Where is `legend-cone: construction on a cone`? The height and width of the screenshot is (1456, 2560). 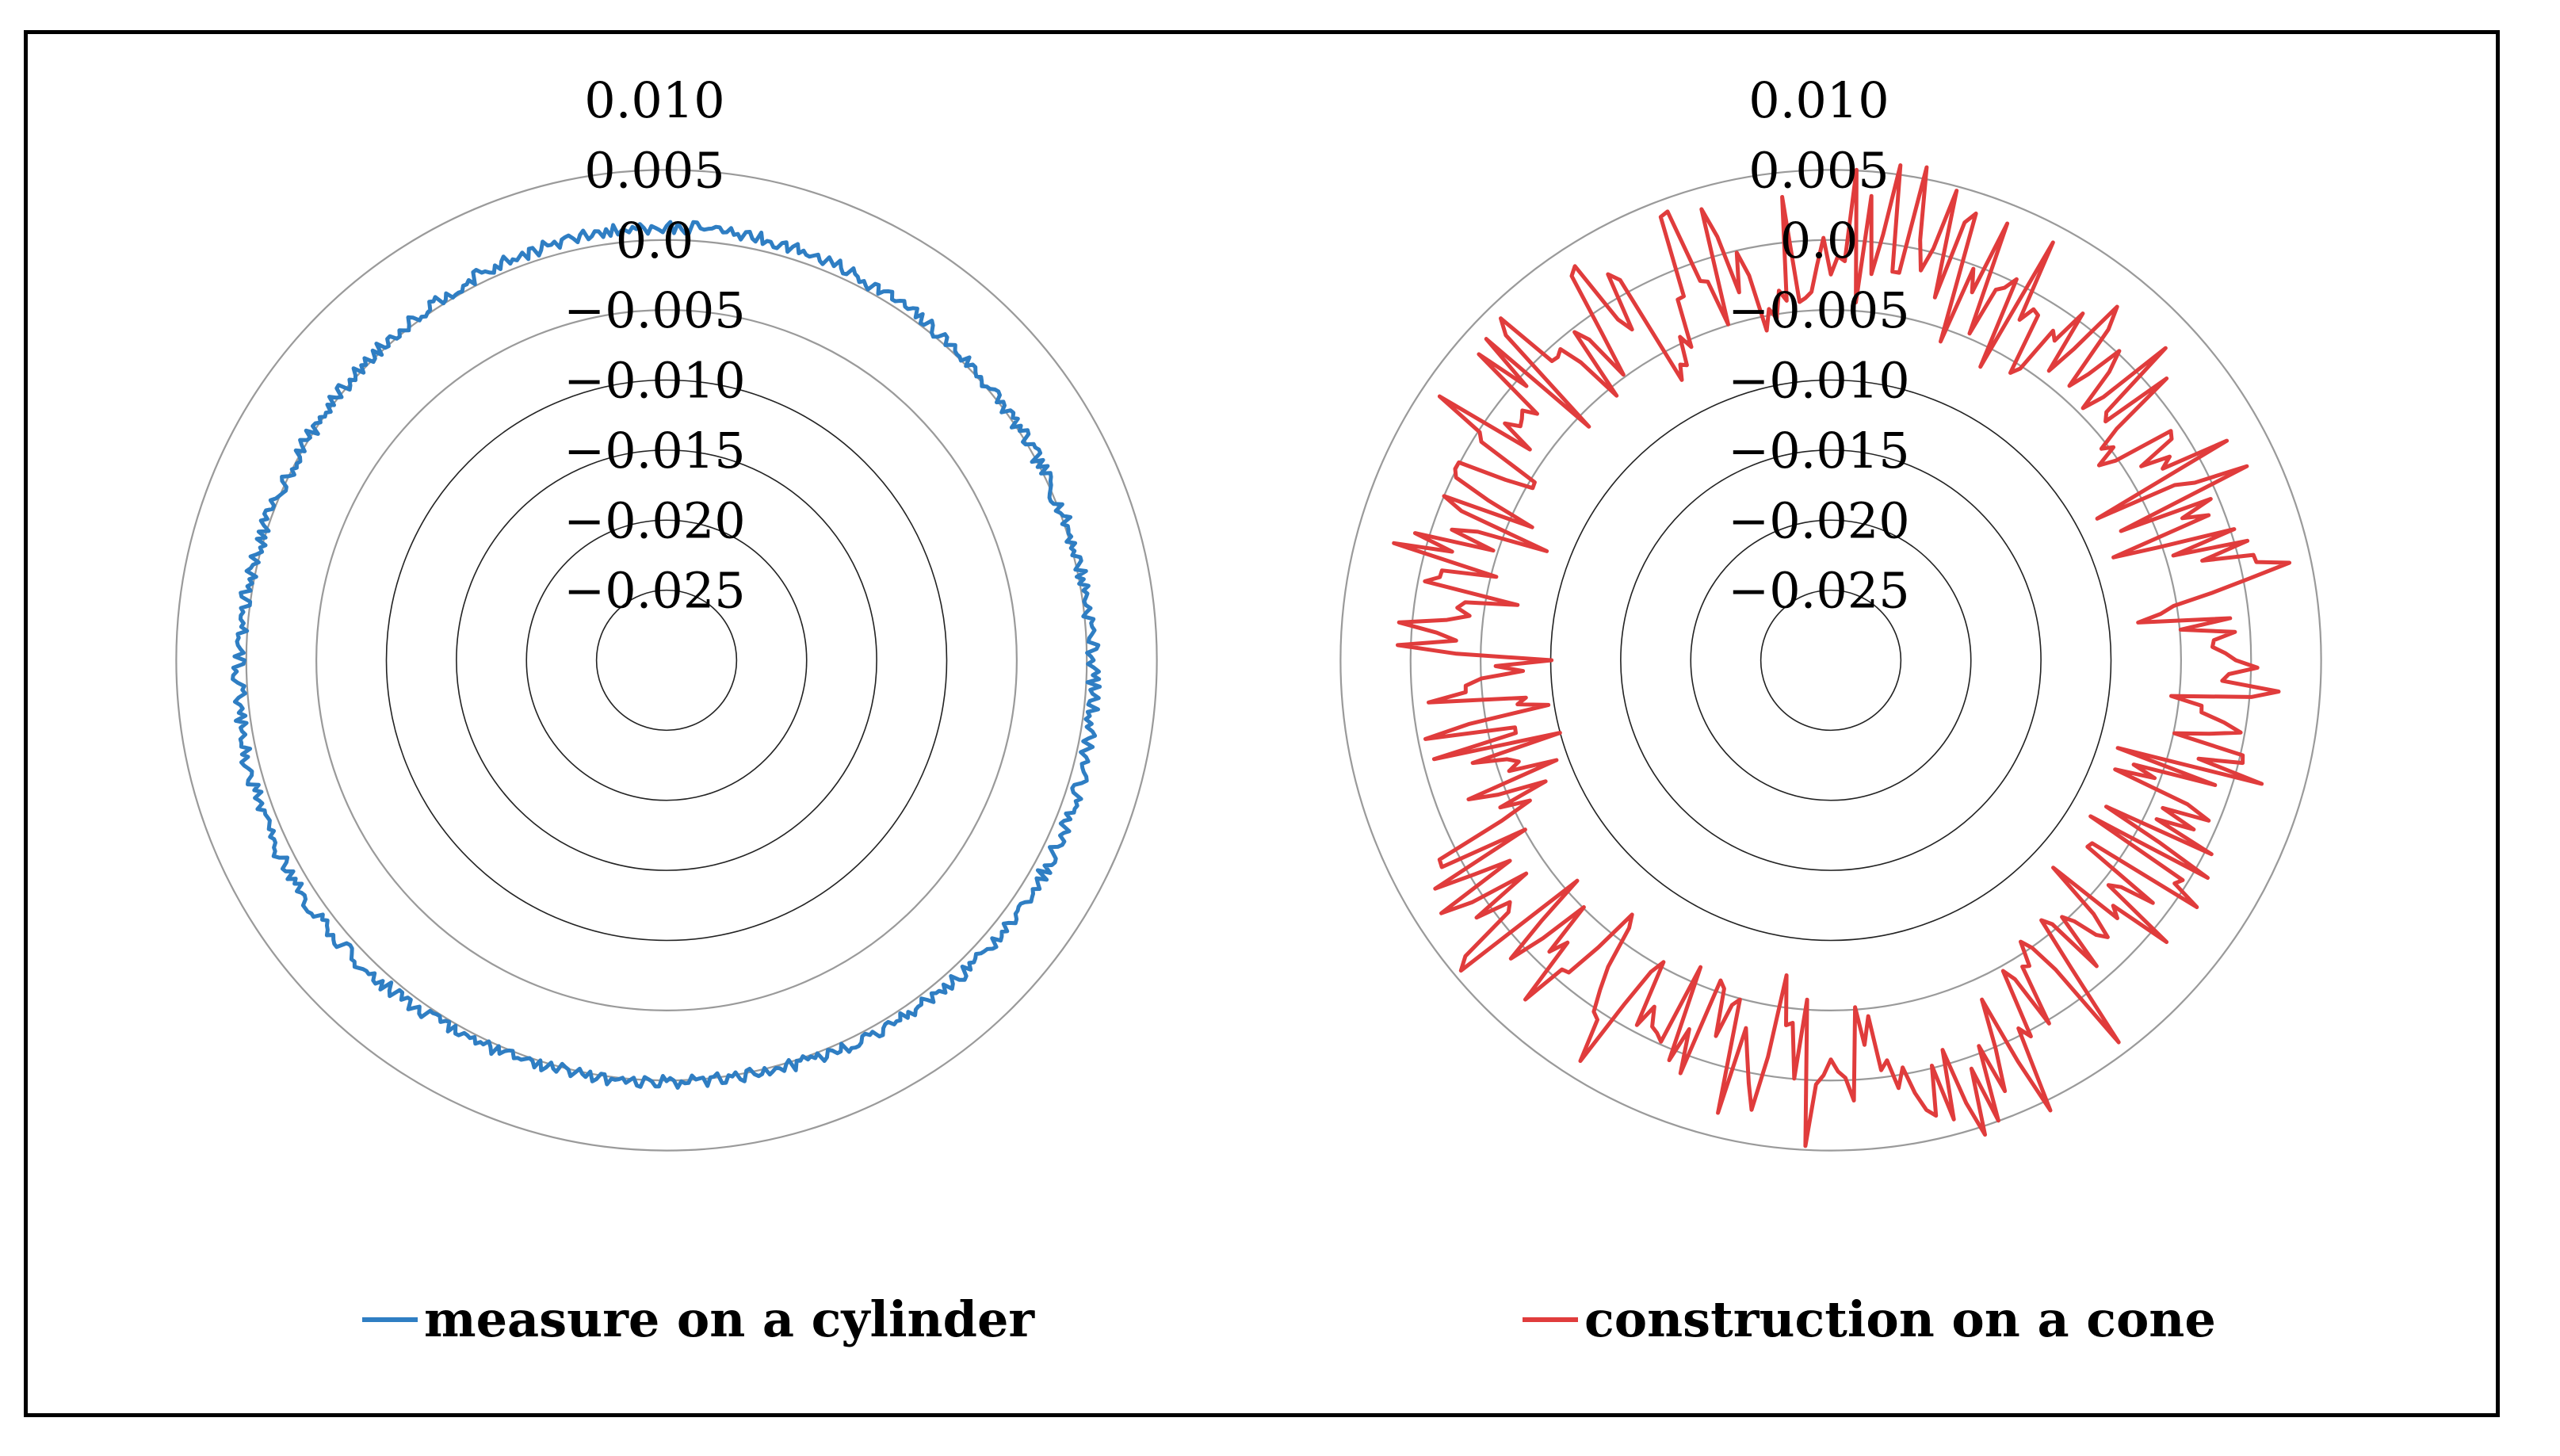 legend-cone: construction on a cone is located at coordinates (1869, 1319).